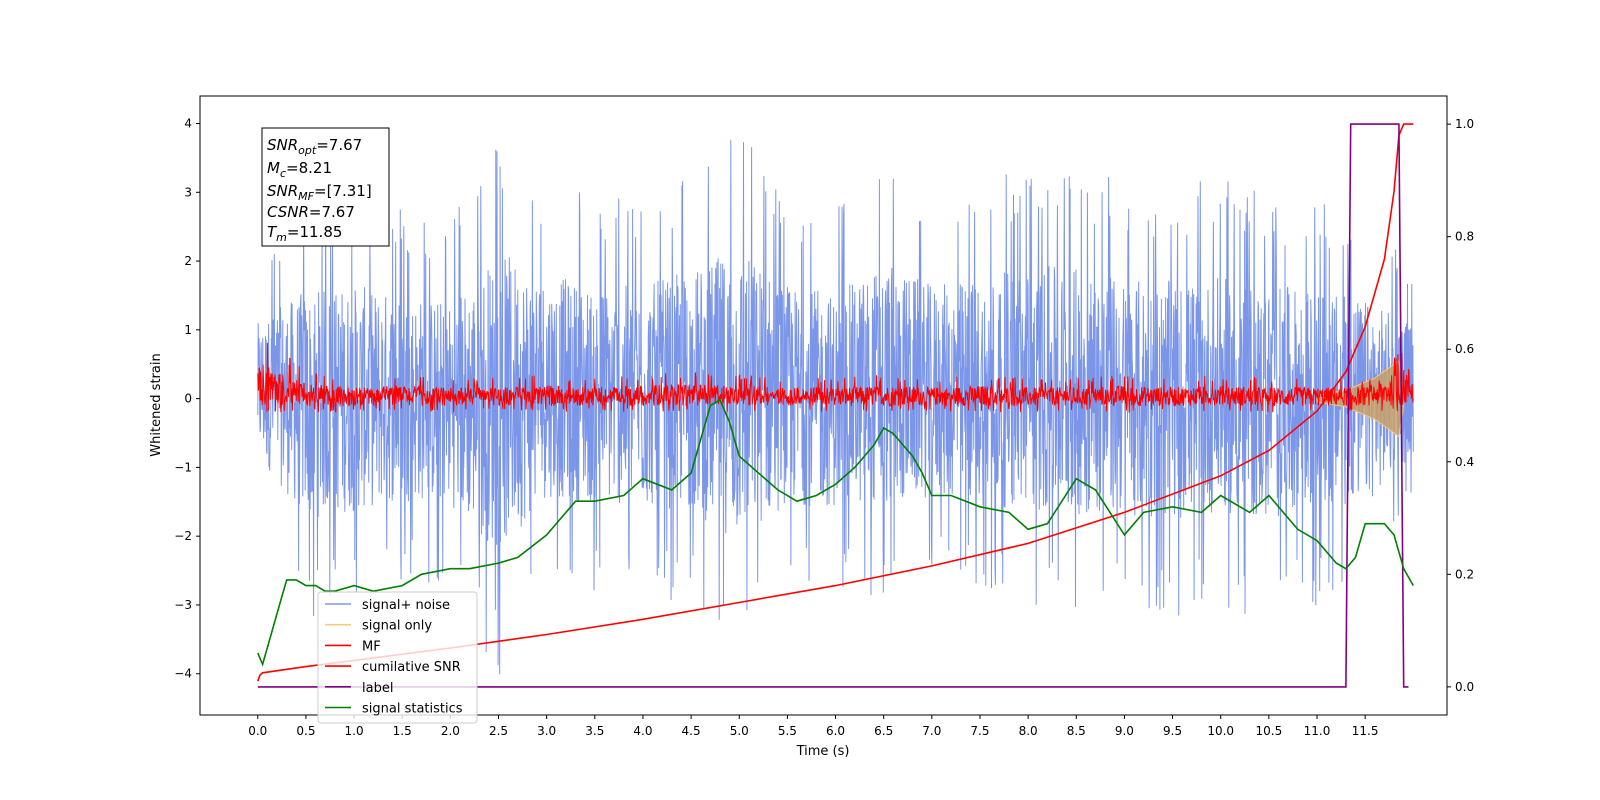 The width and height of the screenshot is (1600, 800). I want to click on legend-label: signal statistics, so click(412, 709).